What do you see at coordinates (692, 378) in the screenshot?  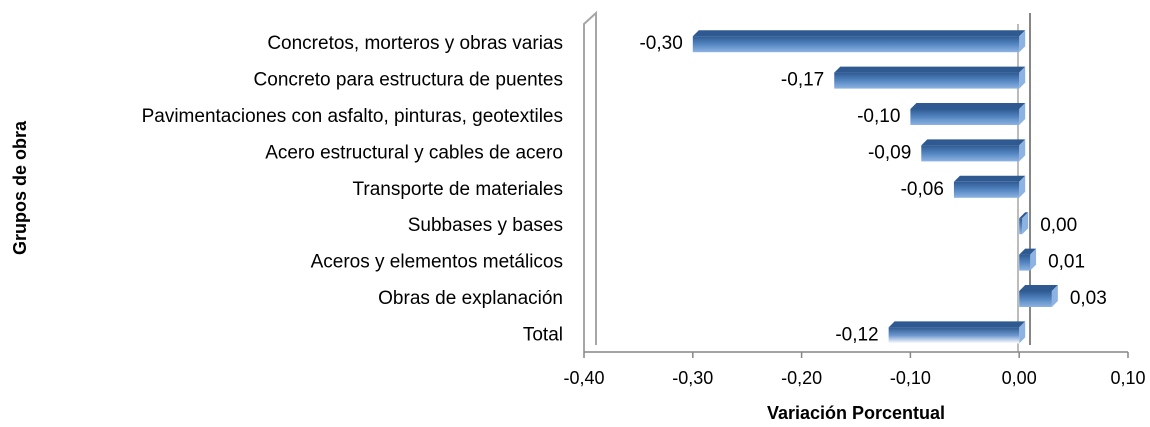 I see `x-tick-label: -0,30` at bounding box center [692, 378].